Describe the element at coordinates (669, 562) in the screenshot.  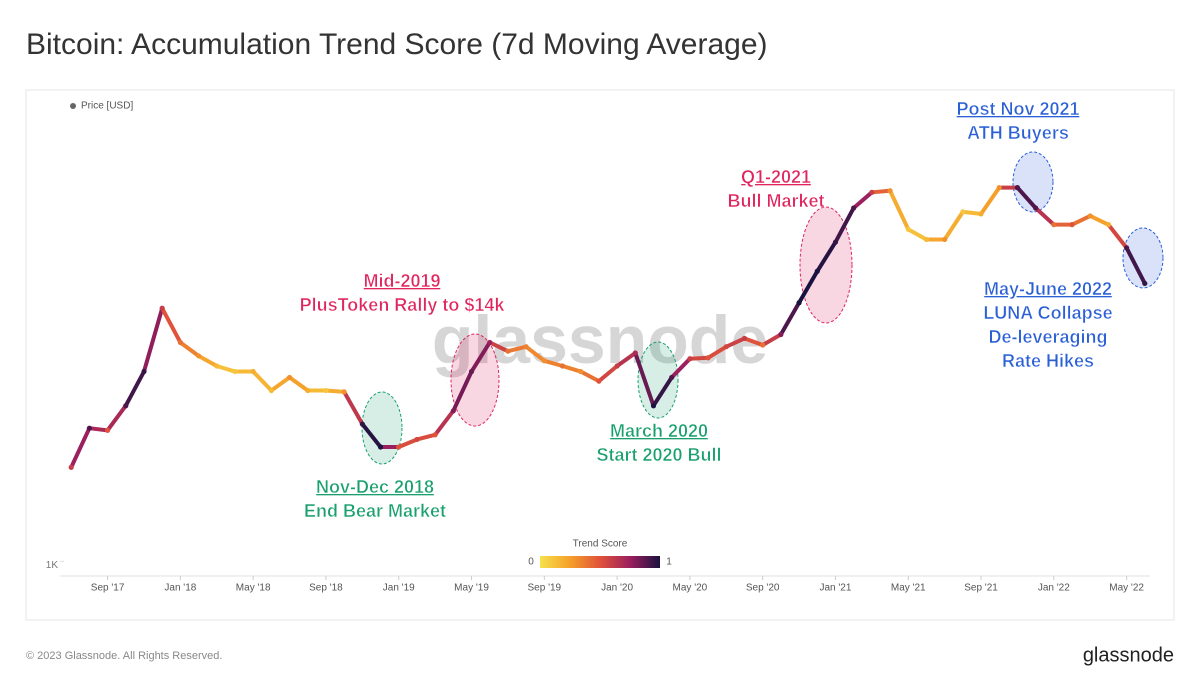
I see `colorbar-tick-label: 1` at that location.